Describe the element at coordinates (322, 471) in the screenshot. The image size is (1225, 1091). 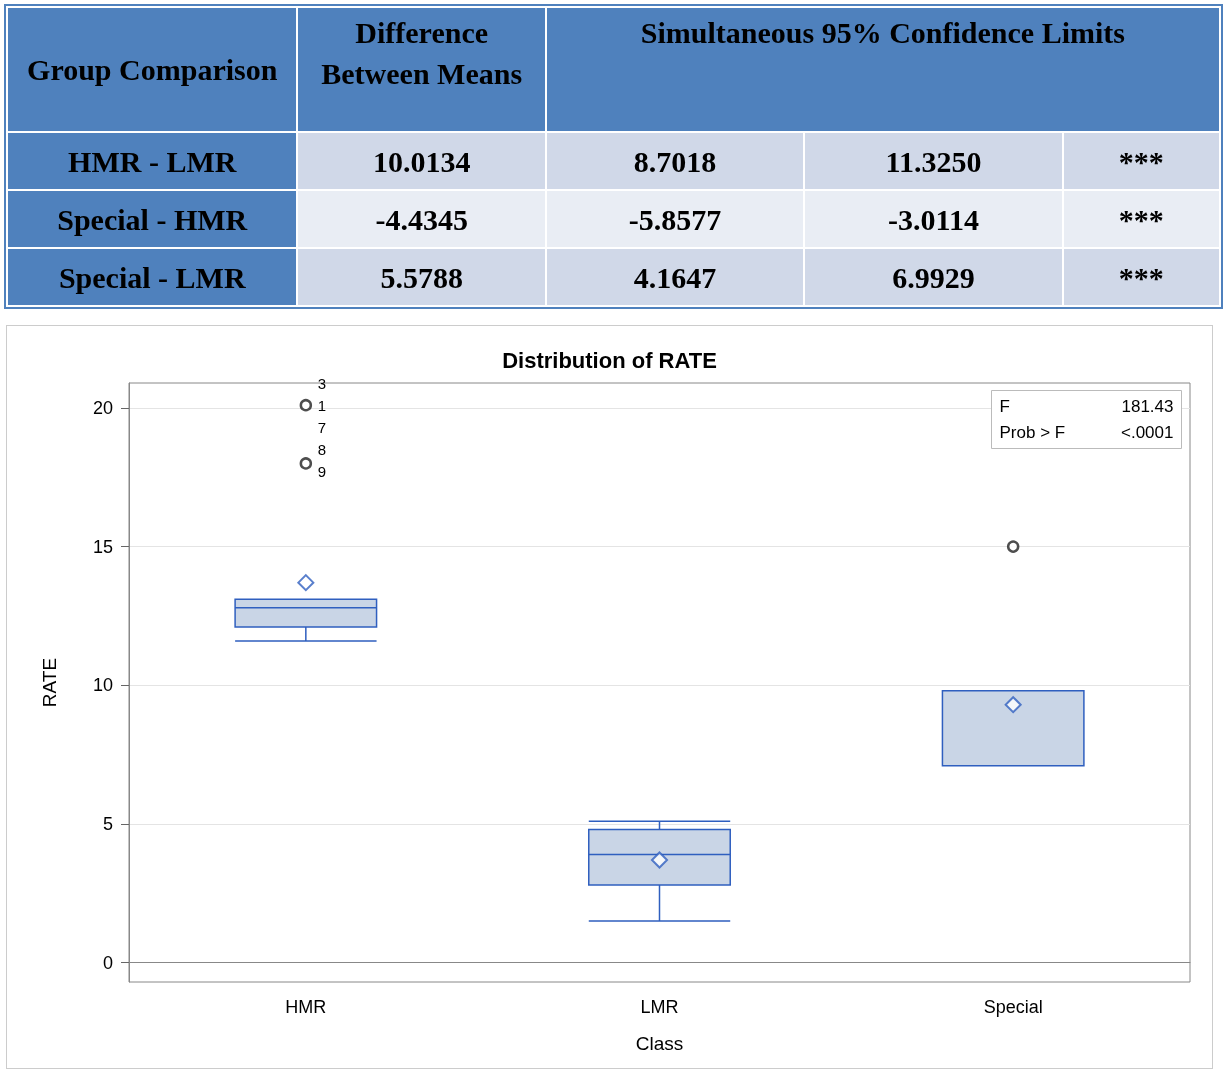
I see `annotation: 9` at that location.